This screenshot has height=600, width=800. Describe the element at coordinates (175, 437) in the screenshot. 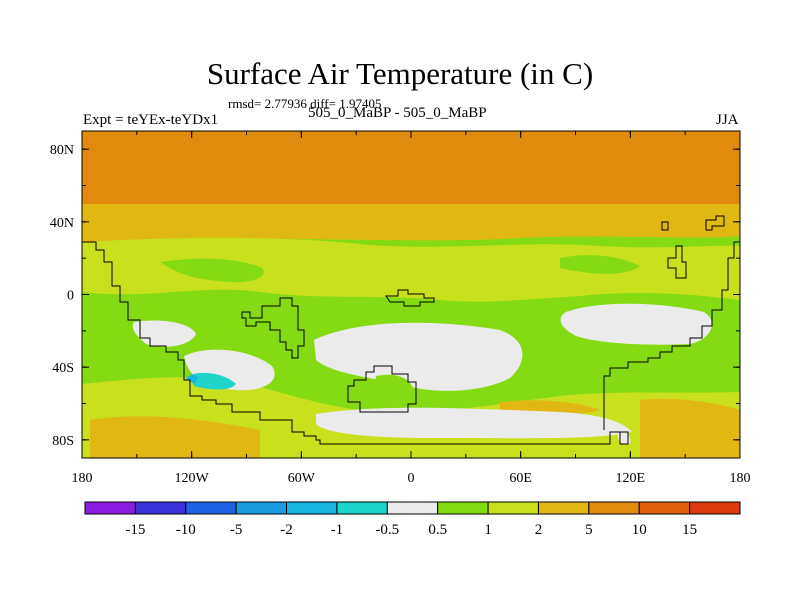

I see `field-patch-south-west` at that location.